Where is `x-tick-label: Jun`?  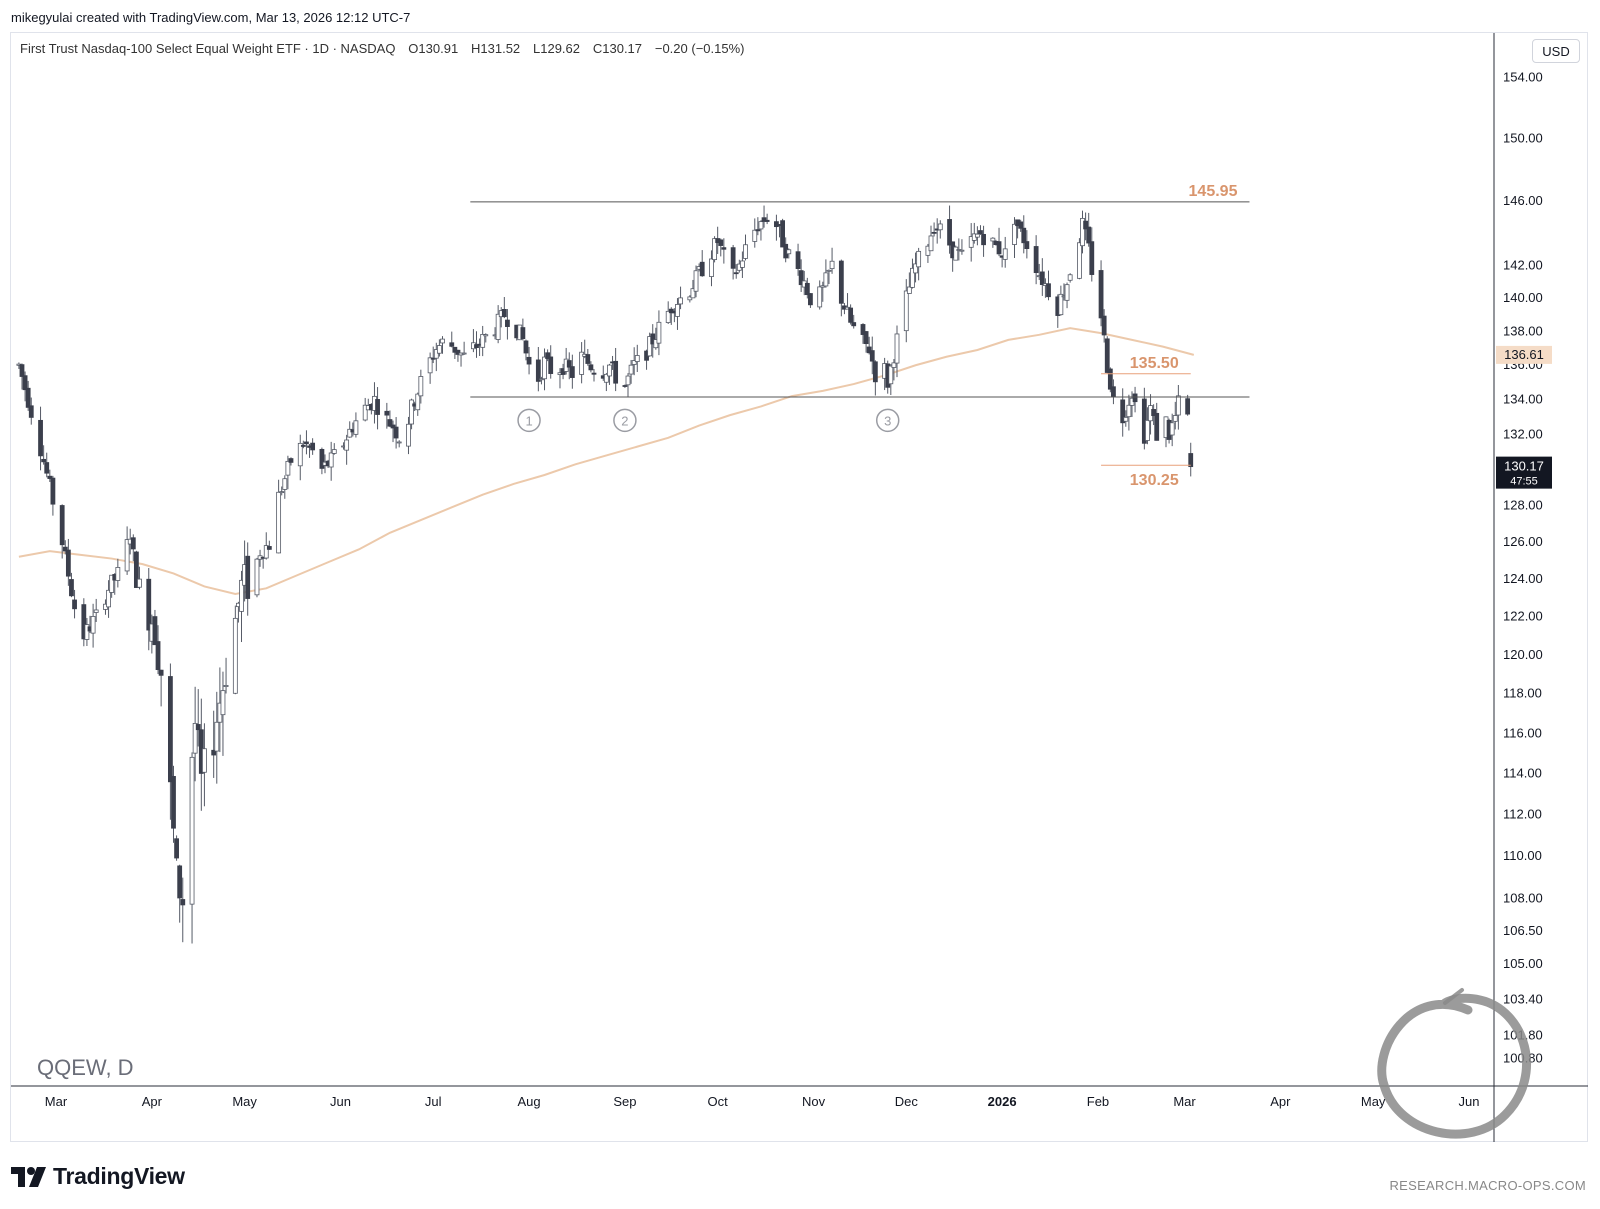
x-tick-label: Jun is located at coordinates (1469, 1101).